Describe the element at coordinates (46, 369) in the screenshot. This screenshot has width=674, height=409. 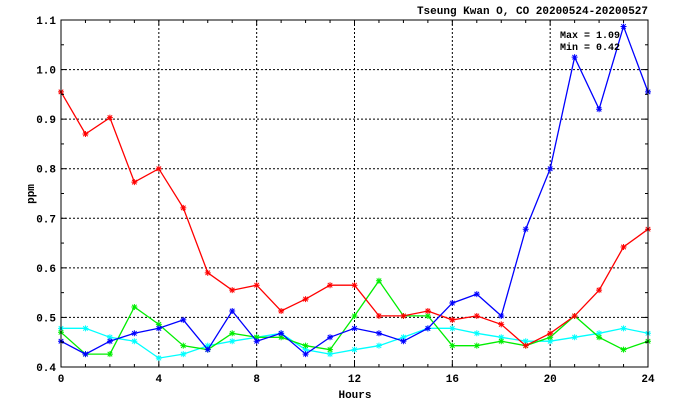
I see `y-tick-label: 0.4` at that location.